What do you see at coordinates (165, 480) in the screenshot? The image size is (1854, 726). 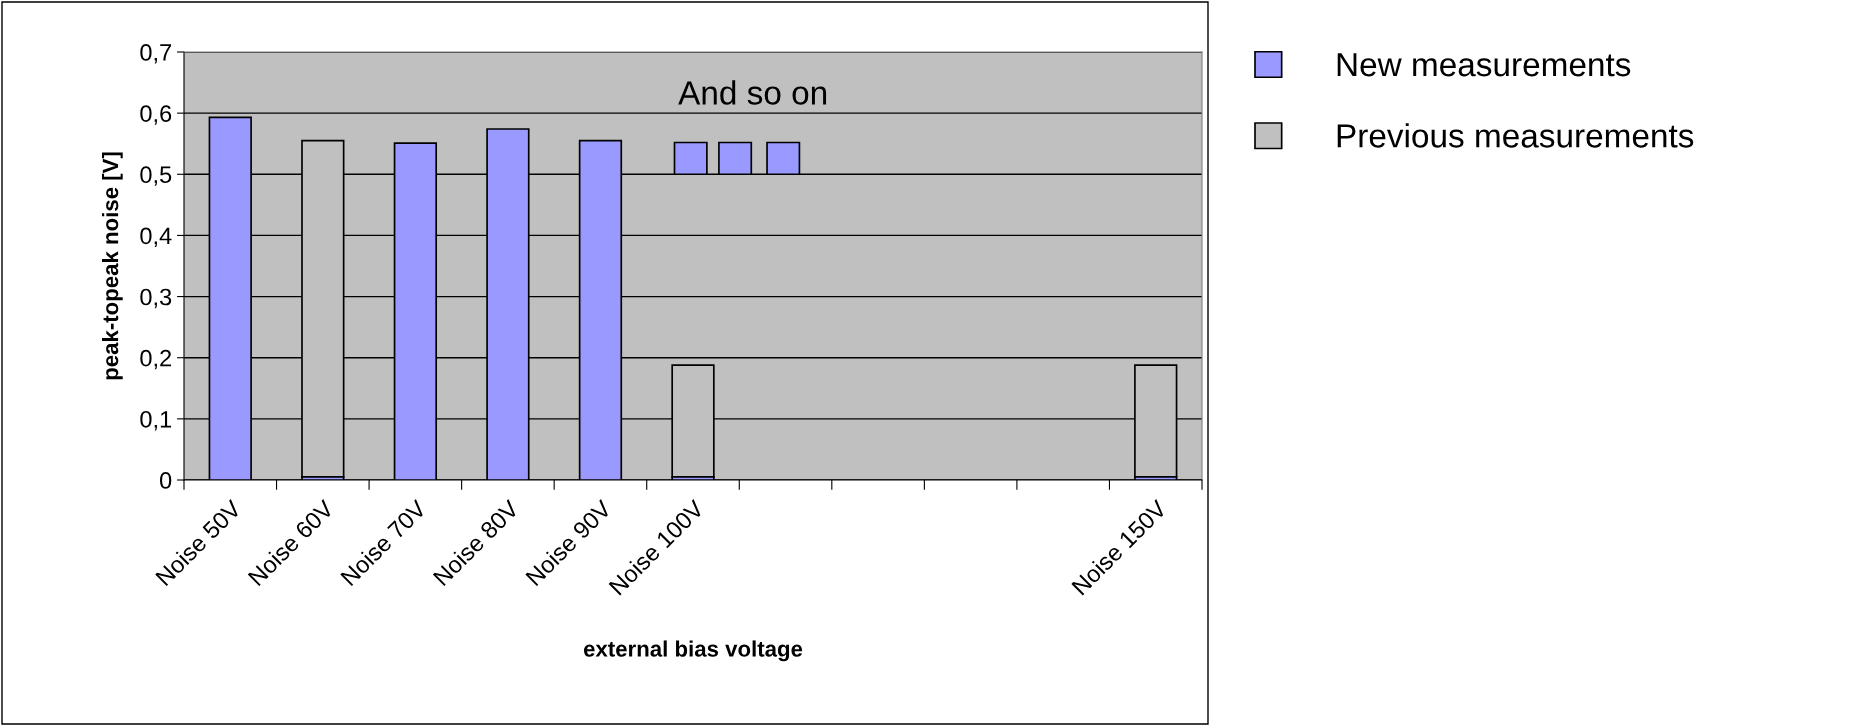 I see `y-tick-label: 0` at bounding box center [165, 480].